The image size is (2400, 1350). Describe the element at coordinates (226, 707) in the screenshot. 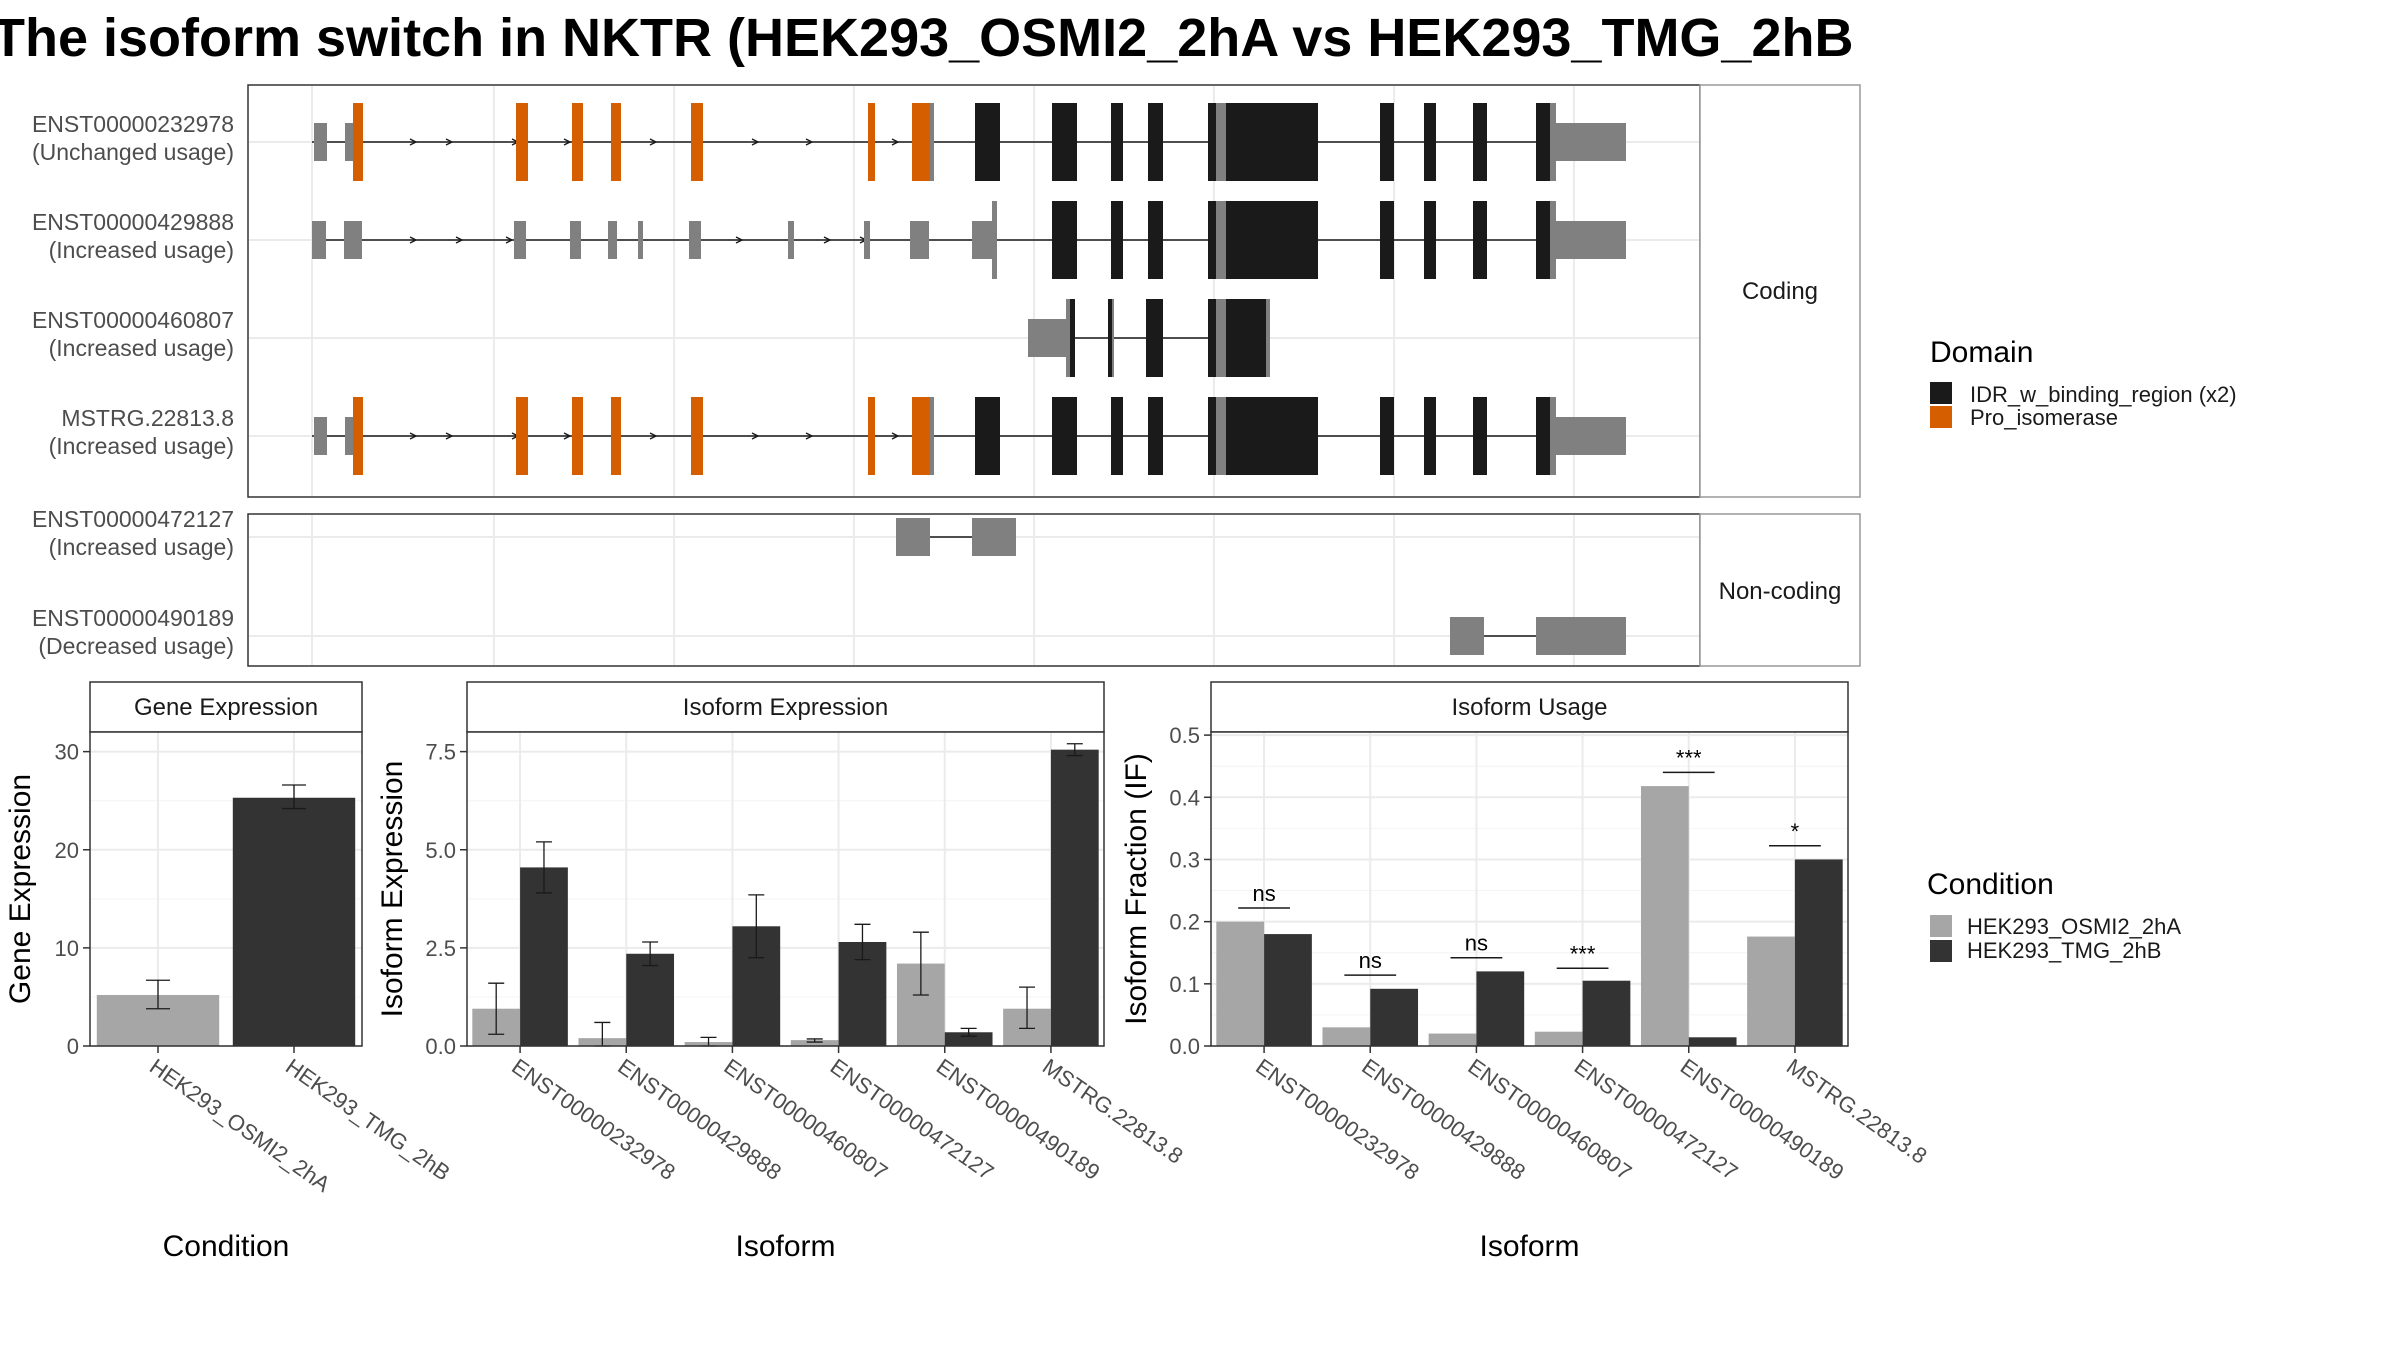

I see `gene-expression-strip-title: Gene Expression` at that location.